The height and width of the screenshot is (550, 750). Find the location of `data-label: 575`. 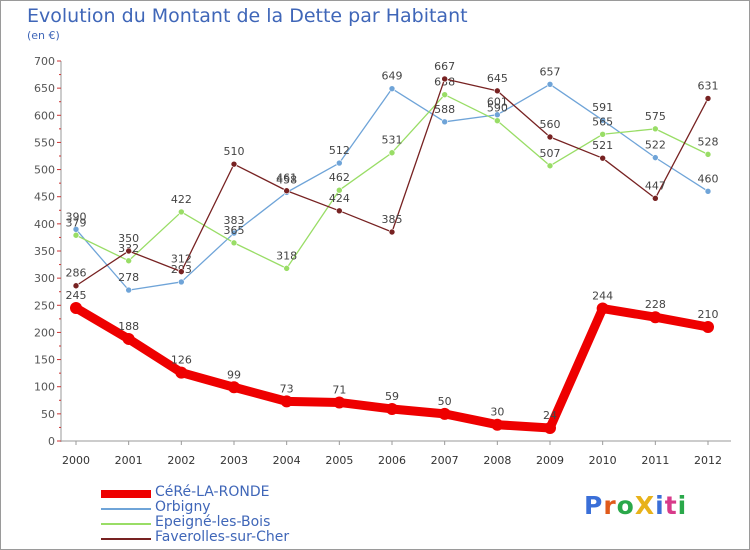

data-label: 575 is located at coordinates (655, 116).